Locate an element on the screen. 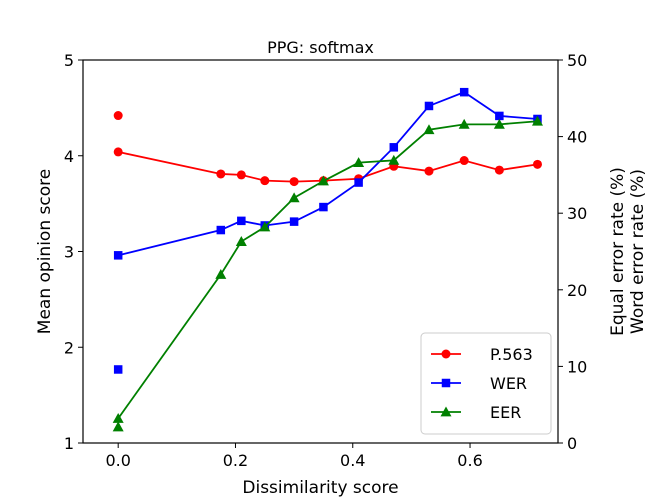 This screenshot has width=664, height=498. y-tick-label: 4 is located at coordinates (69, 156).